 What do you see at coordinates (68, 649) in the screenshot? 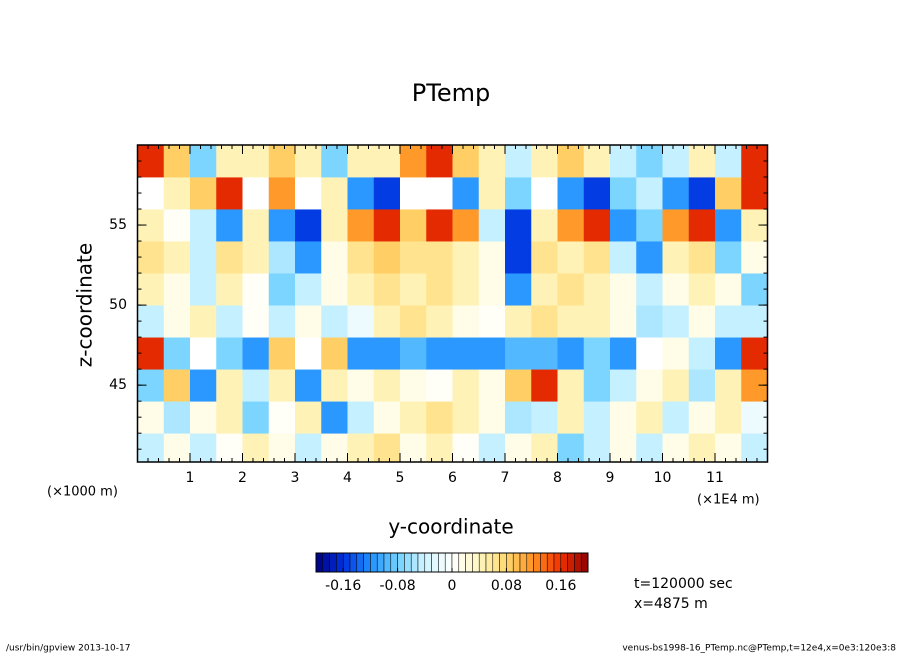
I see `footer: /usr/bin/gpview 2013-10-17` at bounding box center [68, 649].